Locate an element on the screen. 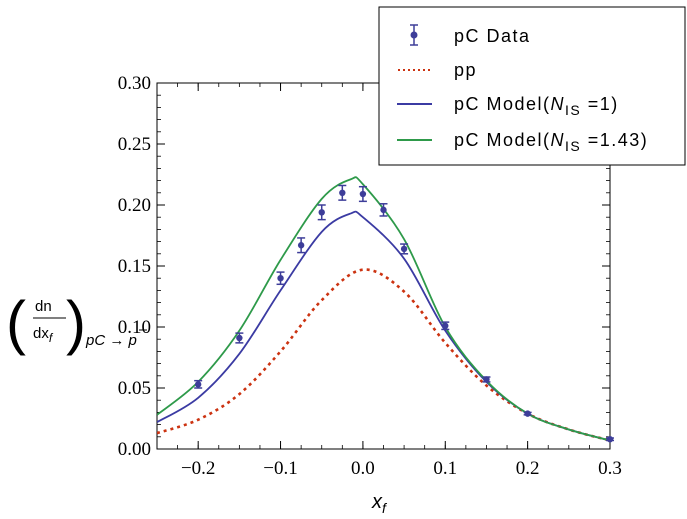 Image resolution: width=687 pixels, height=519 pixels. legend-item-pp: pp is located at coordinates (437, 70).